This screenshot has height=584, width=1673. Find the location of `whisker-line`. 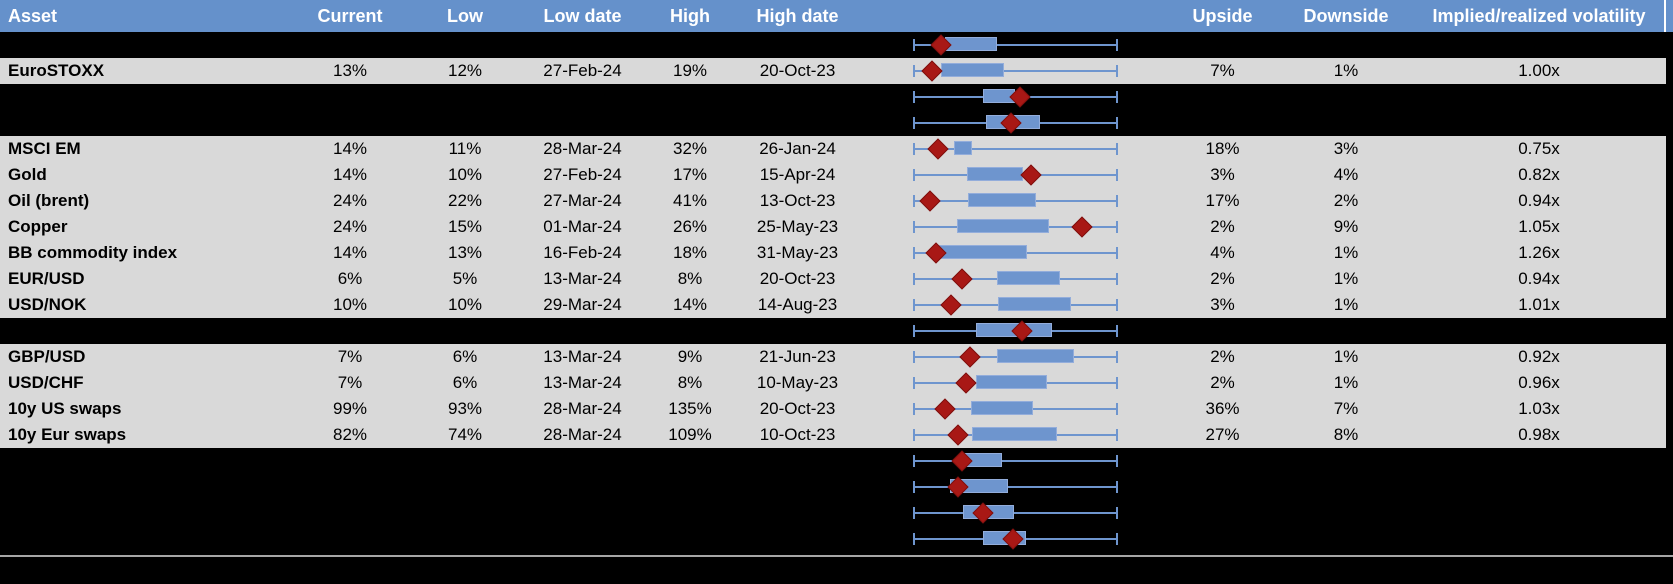

whisker-line is located at coordinates (1015, 149).